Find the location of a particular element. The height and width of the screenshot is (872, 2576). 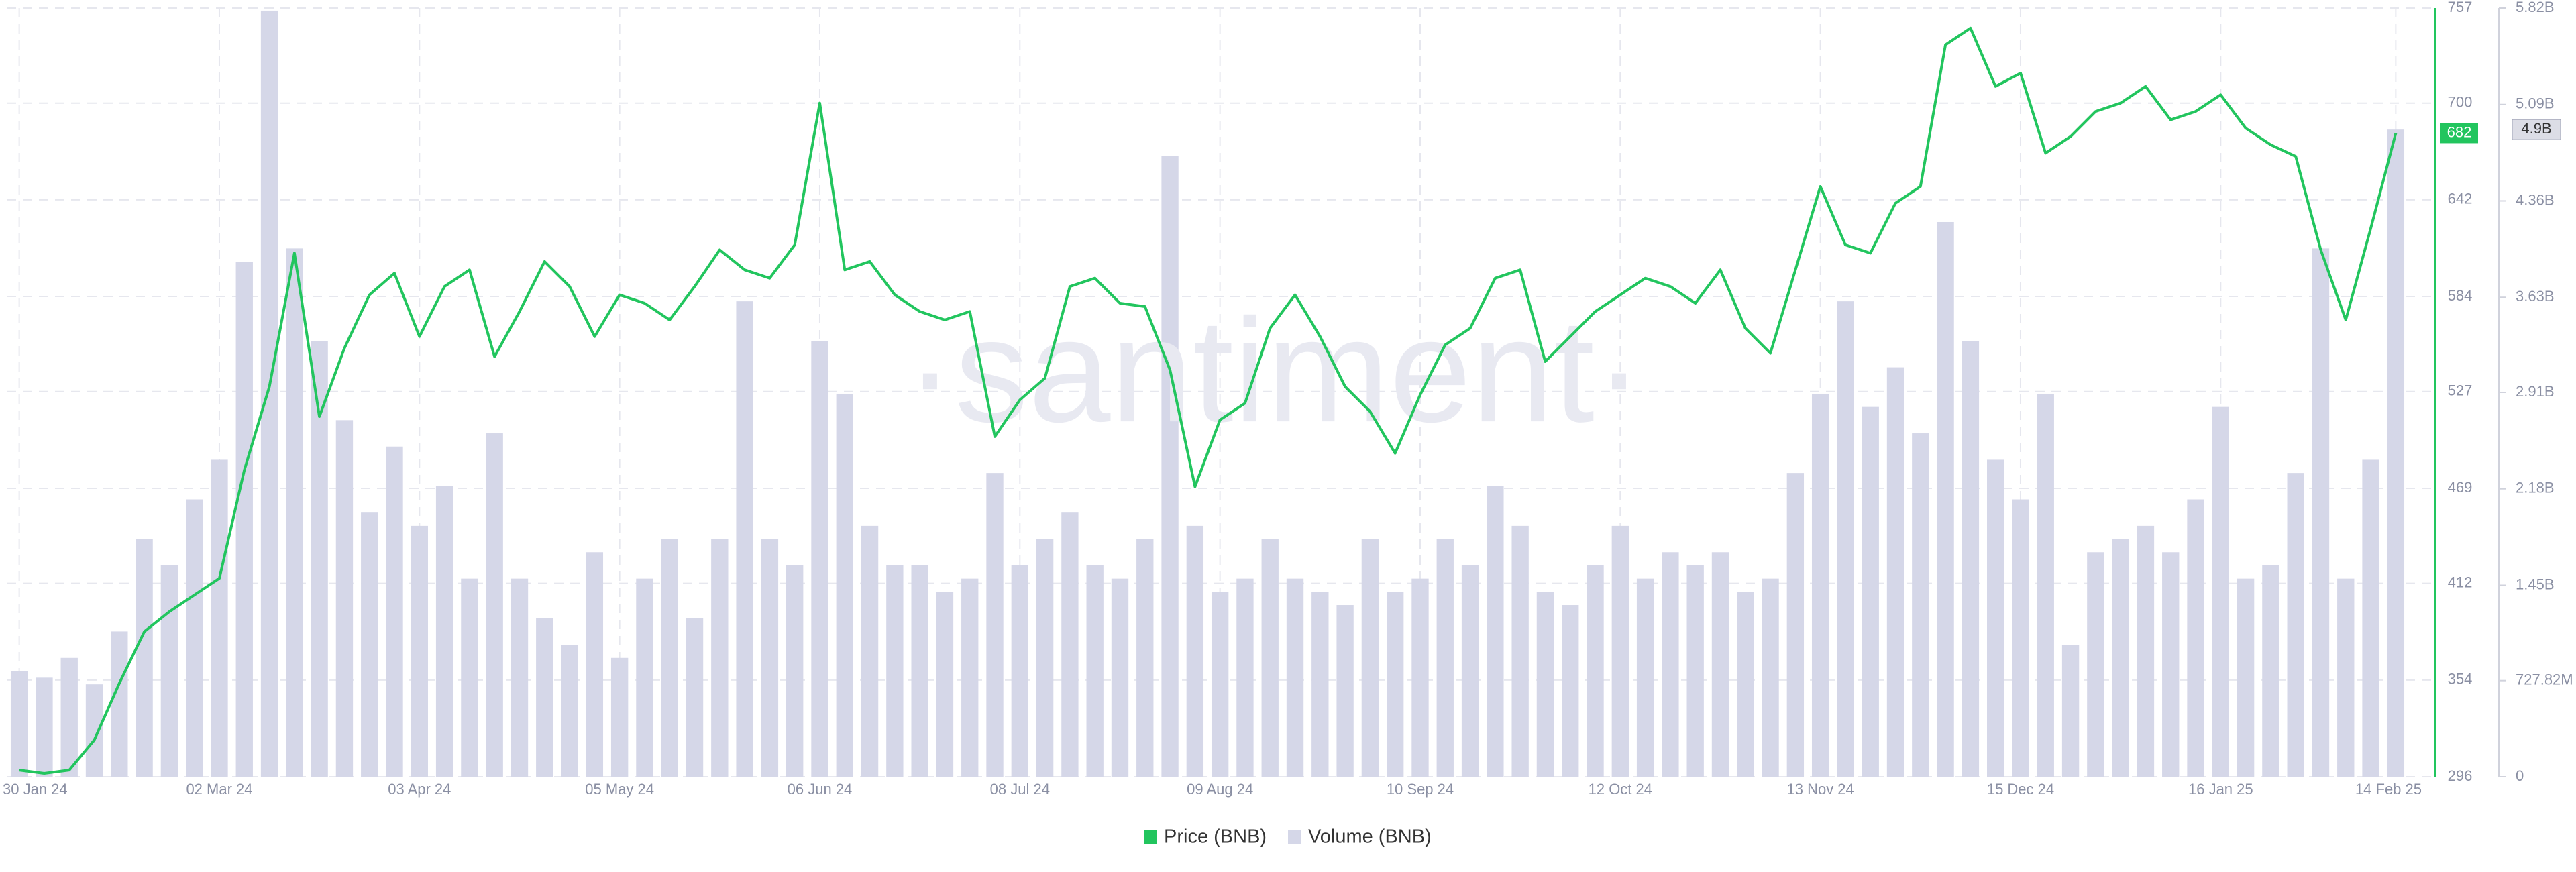

x-tick-label: 12 Oct 24 is located at coordinates (1620, 790).